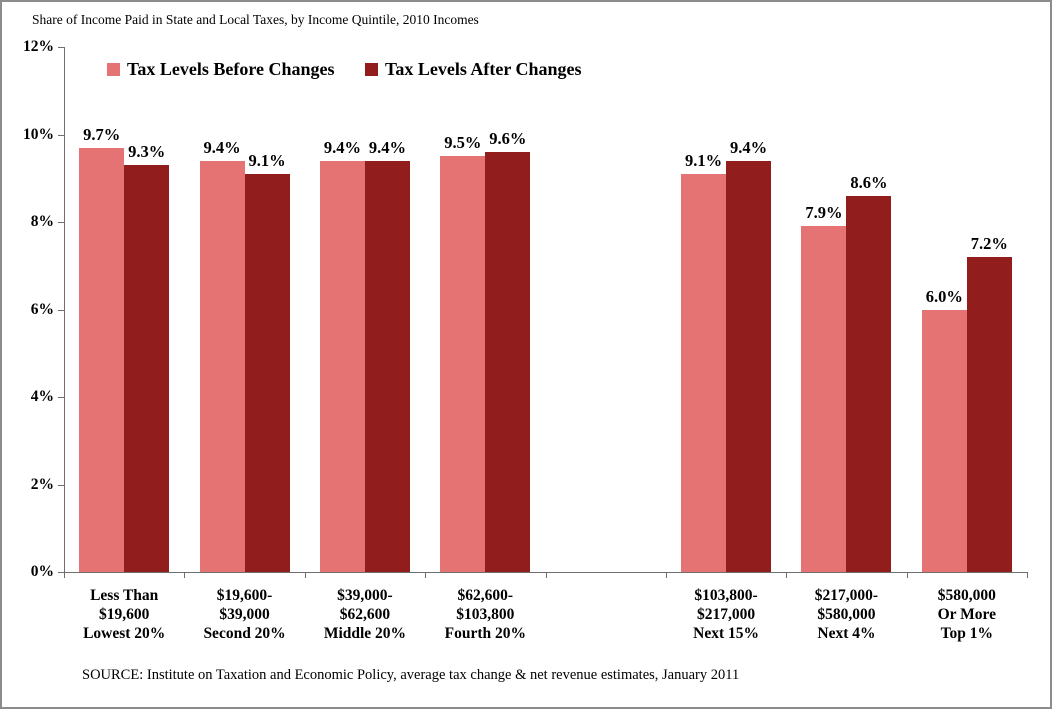 This screenshot has width=1052, height=709. I want to click on x-axis-category-line: Next 4%, so click(846, 633).